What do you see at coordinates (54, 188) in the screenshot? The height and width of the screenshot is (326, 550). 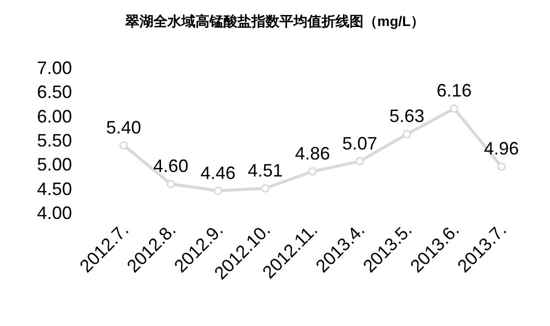 I see `y-tick-label: 4.50` at bounding box center [54, 188].